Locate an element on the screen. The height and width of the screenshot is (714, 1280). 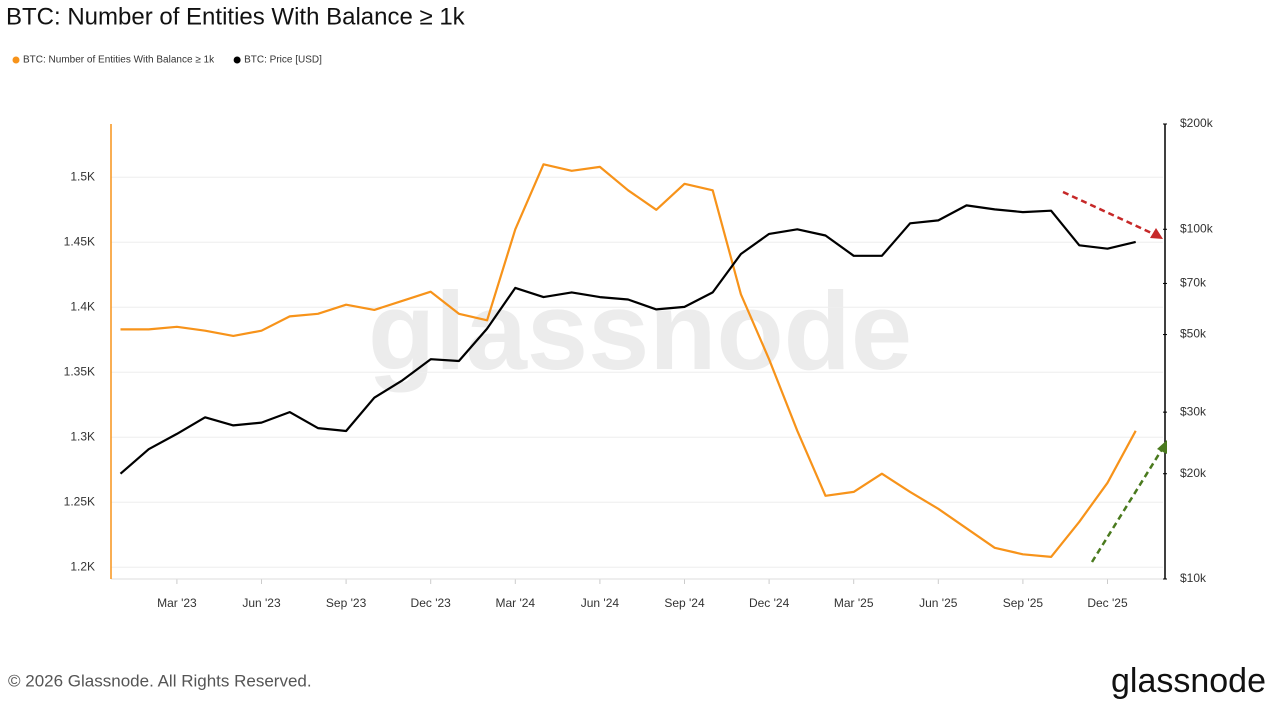
legend-label: BTC: Price [USD] is located at coordinates (283, 60).